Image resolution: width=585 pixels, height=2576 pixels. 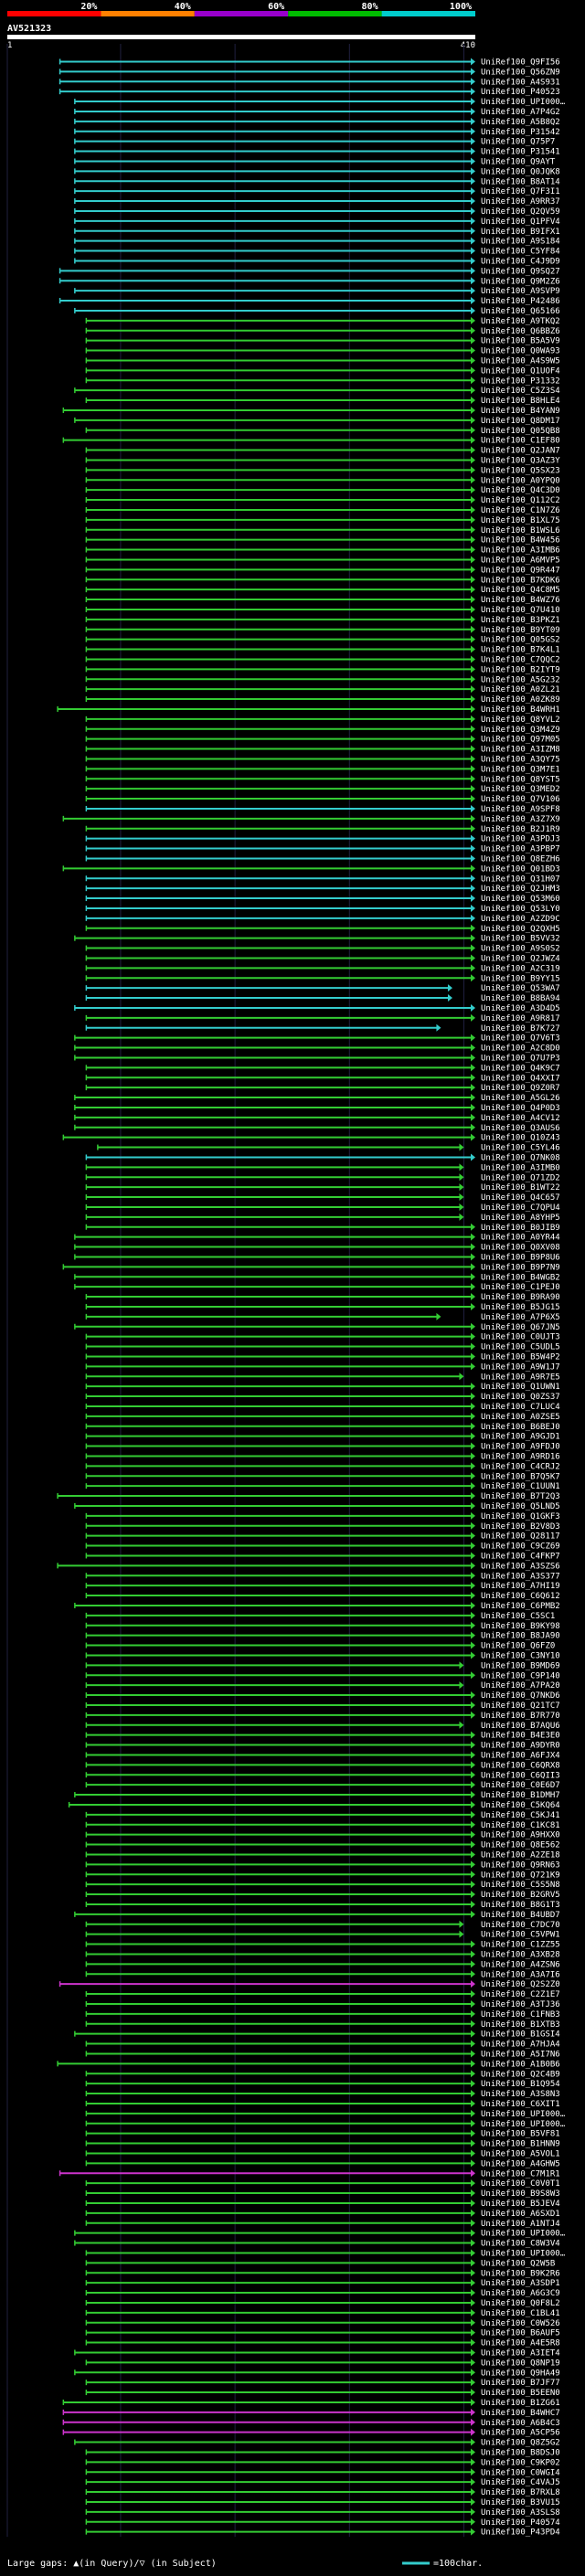 I want to click on hit-label: UniRef100_C1BL41, so click(x=520, y=2313).